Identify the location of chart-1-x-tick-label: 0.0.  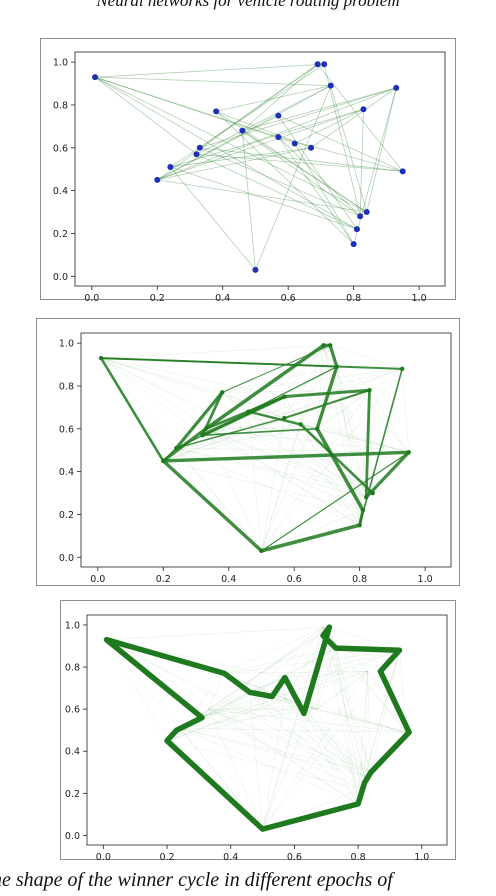
(91, 298).